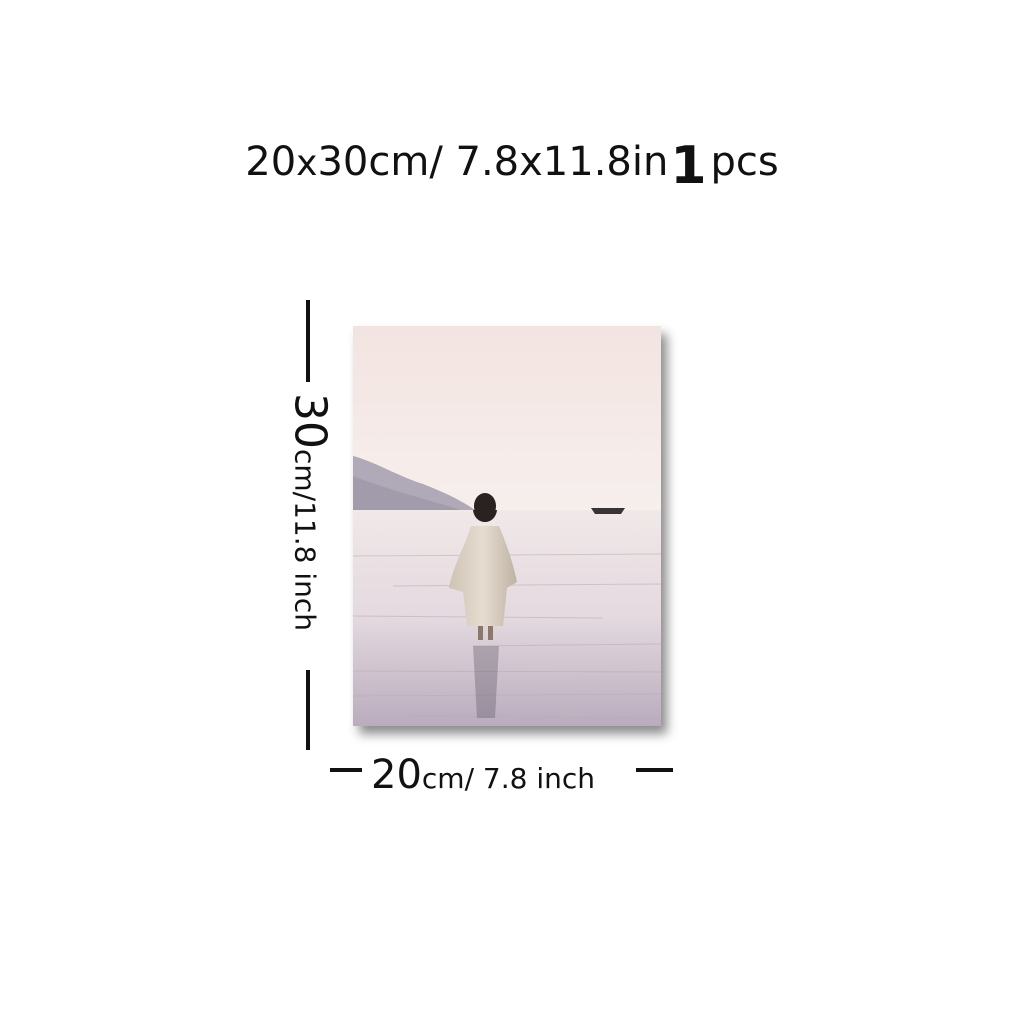 The image size is (1024, 1024). What do you see at coordinates (346, 770) in the screenshot?
I see `width-dimension-line-left` at bounding box center [346, 770].